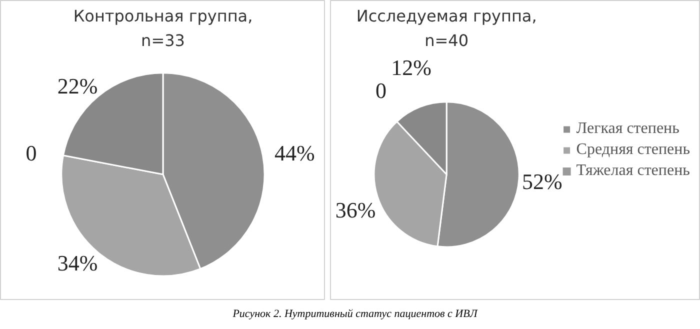  Describe the element at coordinates (411, 67) in the screenshot. I see `data-label: 12%` at that location.